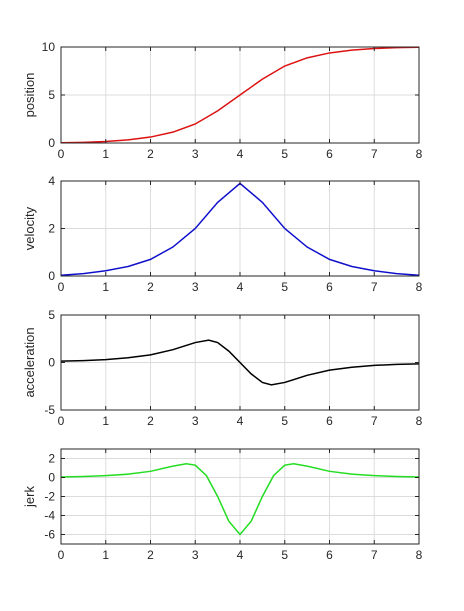  What do you see at coordinates (51, 181) in the screenshot?
I see `y-tick-label: 4` at bounding box center [51, 181].